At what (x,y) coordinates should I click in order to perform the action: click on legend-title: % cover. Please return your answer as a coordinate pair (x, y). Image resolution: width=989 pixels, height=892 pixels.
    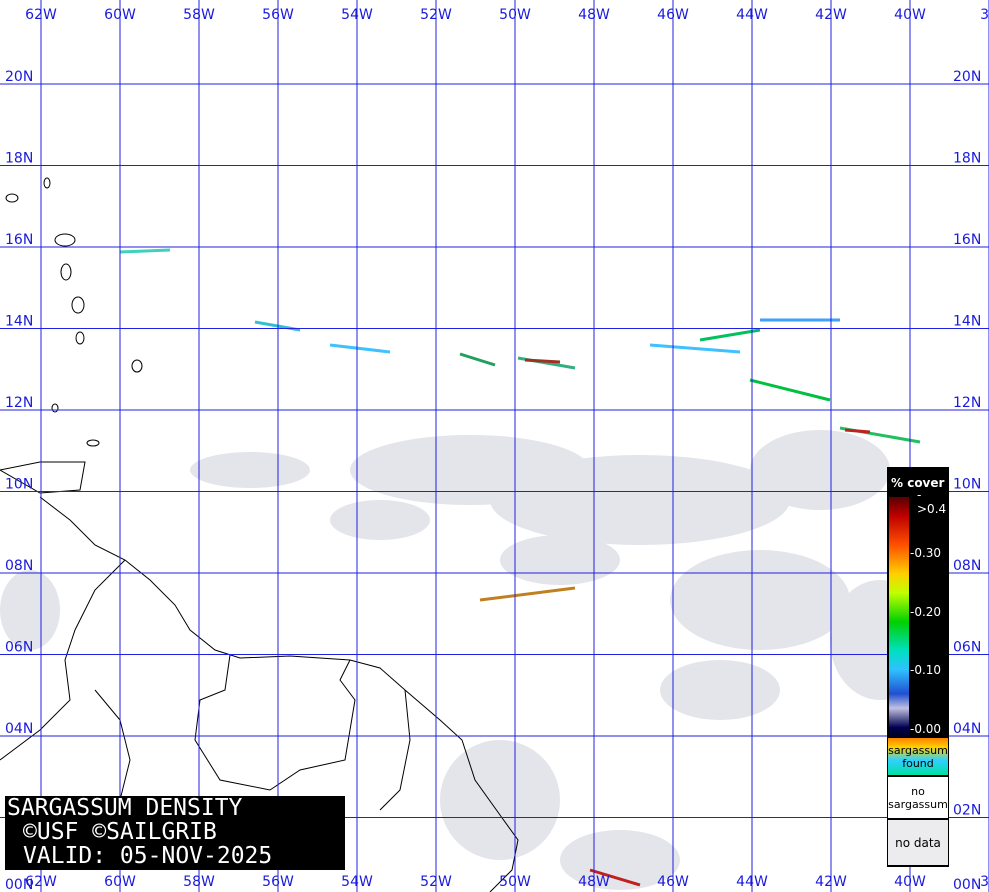
    Looking at the image, I should click on (918, 483).